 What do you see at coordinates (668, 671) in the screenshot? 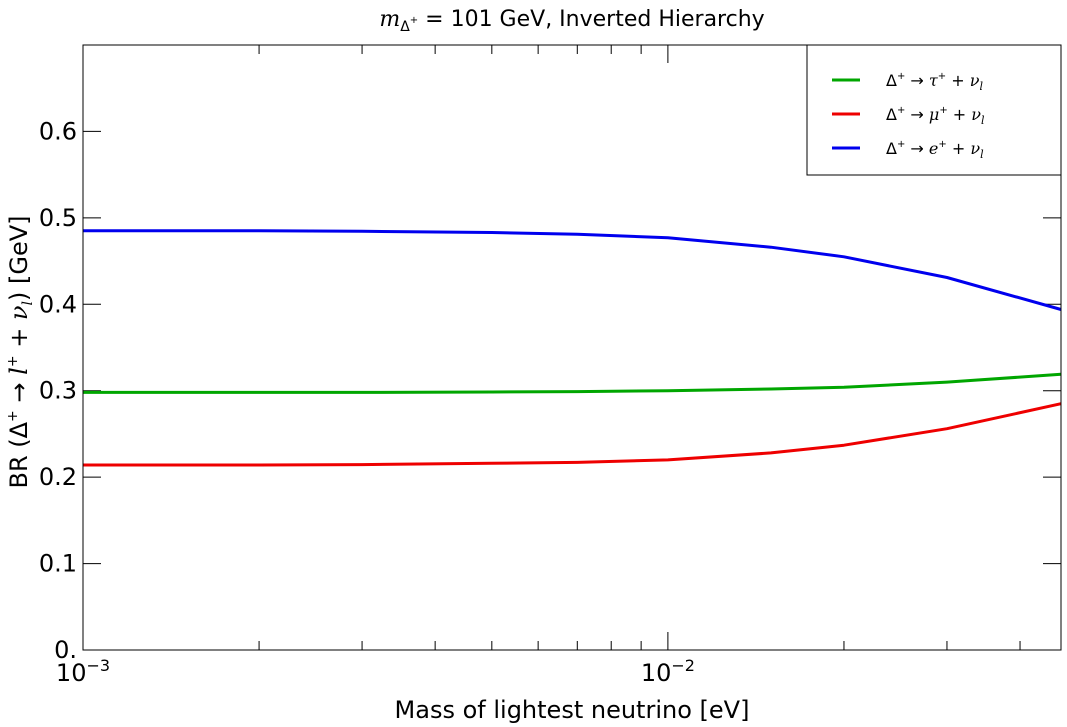
I see `x-tick-label: 10⁻²` at bounding box center [668, 671].